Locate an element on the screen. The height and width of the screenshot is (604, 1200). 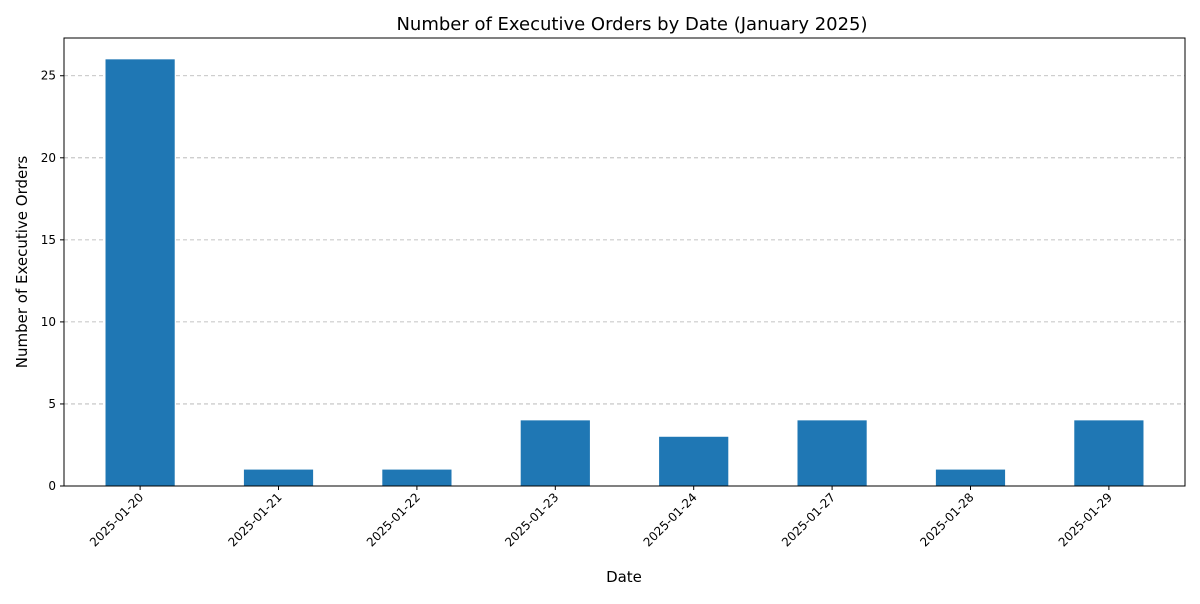
y-axis-ticks: 0 5 10 15 20 25 is located at coordinates (52, 281).